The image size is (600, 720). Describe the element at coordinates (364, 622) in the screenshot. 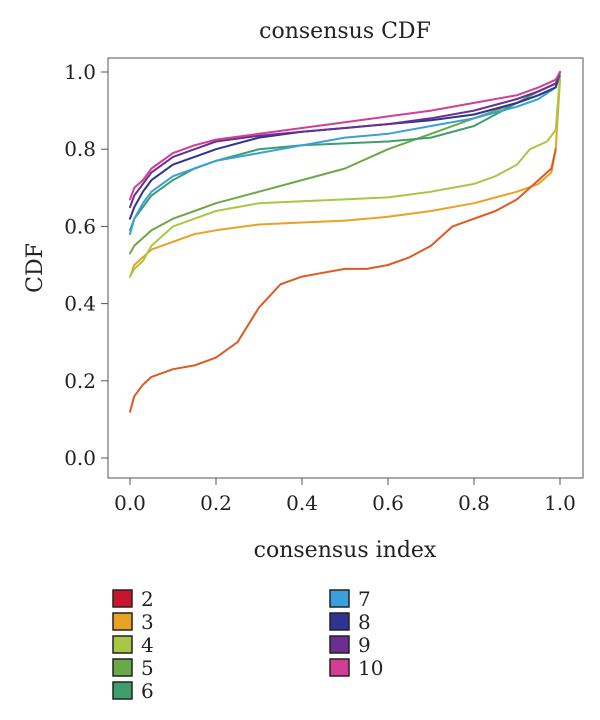

I see `legend-label: 8` at that location.